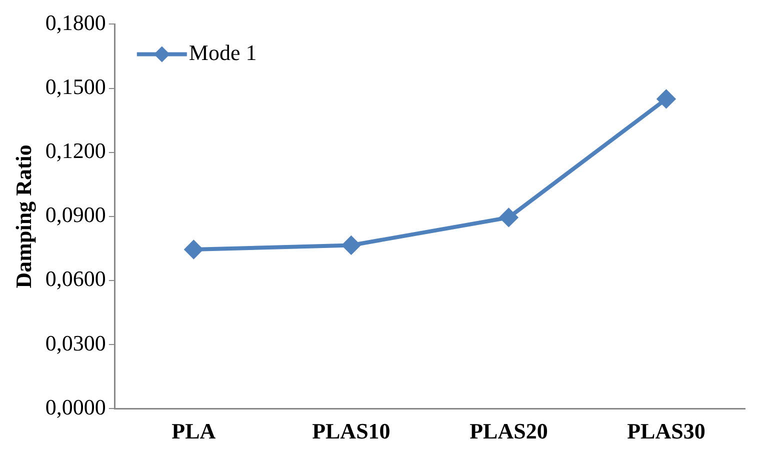 Image resolution: width=764 pixels, height=457 pixels. Describe the element at coordinates (75, 22) in the screenshot. I see `y-tick-label: 0,1800` at that location.